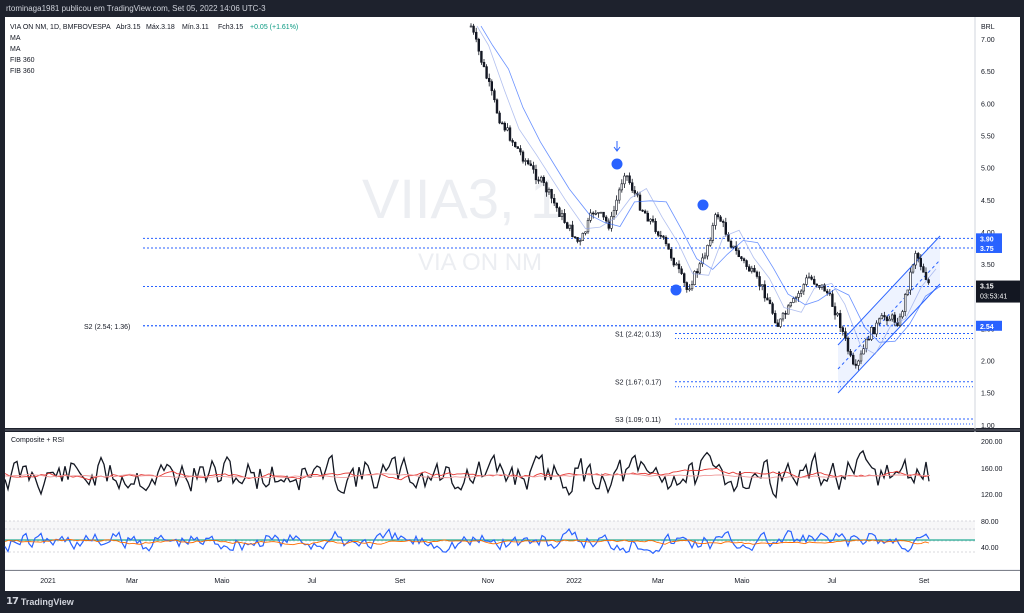 The width and height of the screenshot is (1024, 613). What do you see at coordinates (990, 548) in the screenshot?
I see `rsi-axis-label: 40.00` at bounding box center [990, 548].